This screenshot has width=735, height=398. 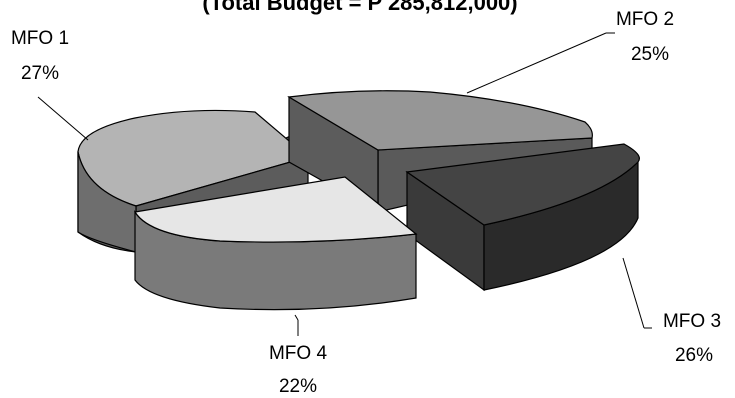 What do you see at coordinates (359, 7) in the screenshot?
I see `chart-title: (Total Budget = P 285,812,000)` at bounding box center [359, 7].